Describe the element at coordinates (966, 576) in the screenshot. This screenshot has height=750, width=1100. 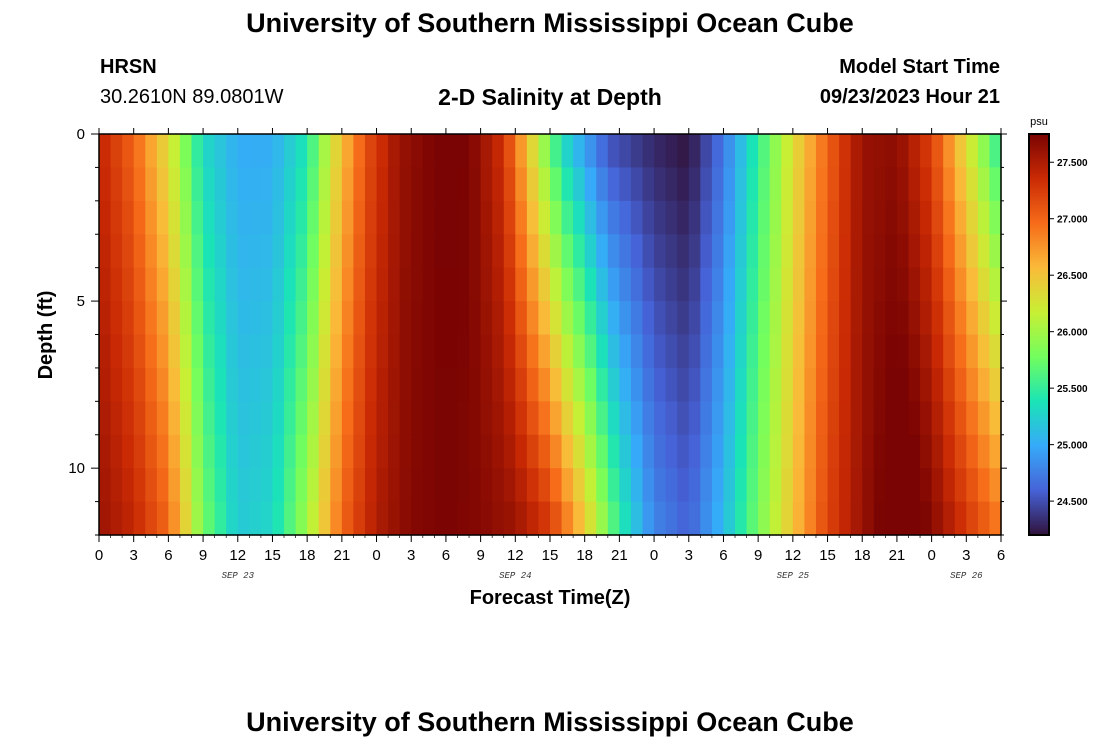
I see `date-label: SEP 26` at that location.